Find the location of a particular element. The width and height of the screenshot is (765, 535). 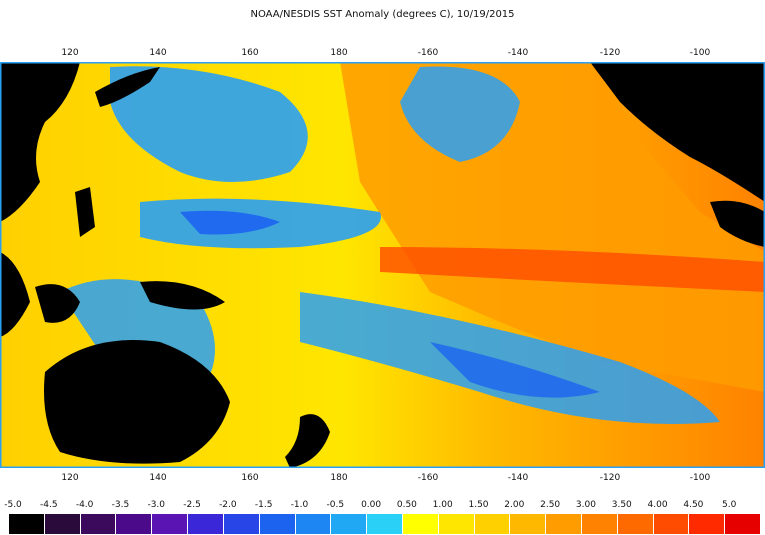

bottom-tick-minus100: -100 is located at coordinates (700, 478).